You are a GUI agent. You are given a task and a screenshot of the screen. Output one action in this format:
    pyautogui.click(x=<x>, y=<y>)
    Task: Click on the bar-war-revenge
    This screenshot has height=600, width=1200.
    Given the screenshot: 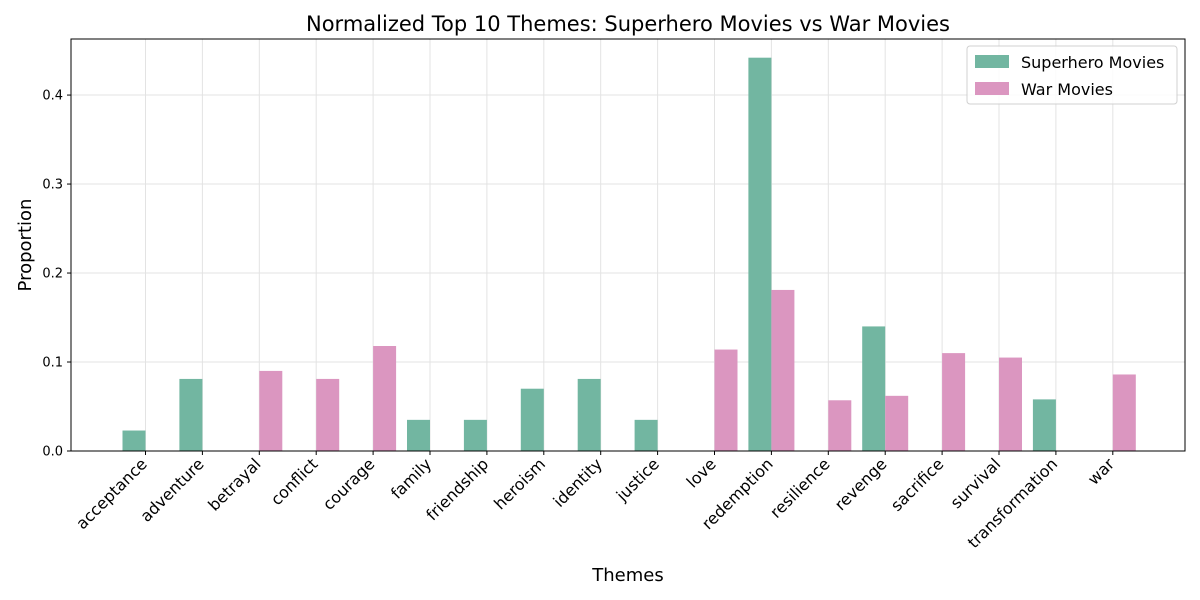 What is the action you would take?
    pyautogui.click(x=897, y=423)
    